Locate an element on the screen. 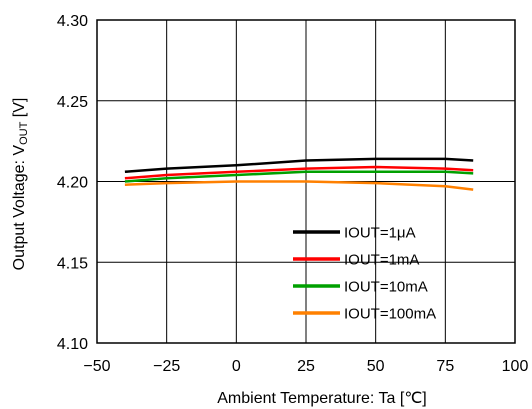  legend-label: IOUT=1mA is located at coordinates (381, 260).